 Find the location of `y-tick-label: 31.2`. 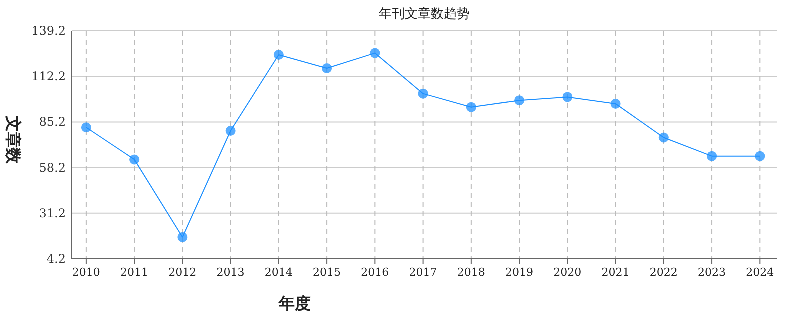

y-tick-label: 31.2 is located at coordinates (52, 213).